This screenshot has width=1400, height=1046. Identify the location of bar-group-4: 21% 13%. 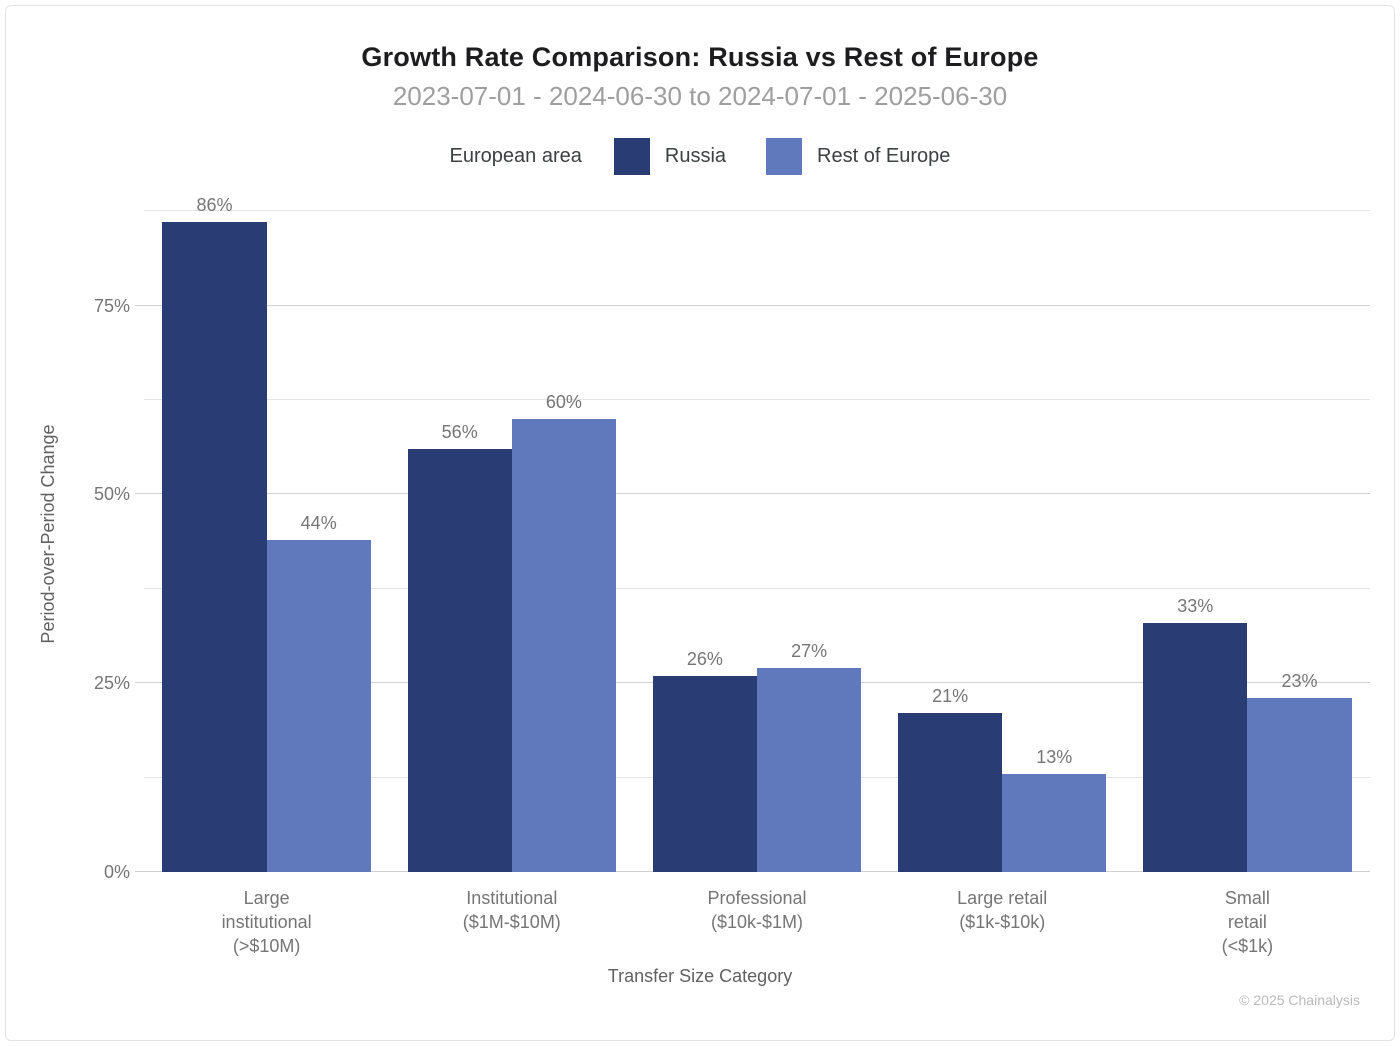
(1002, 534).